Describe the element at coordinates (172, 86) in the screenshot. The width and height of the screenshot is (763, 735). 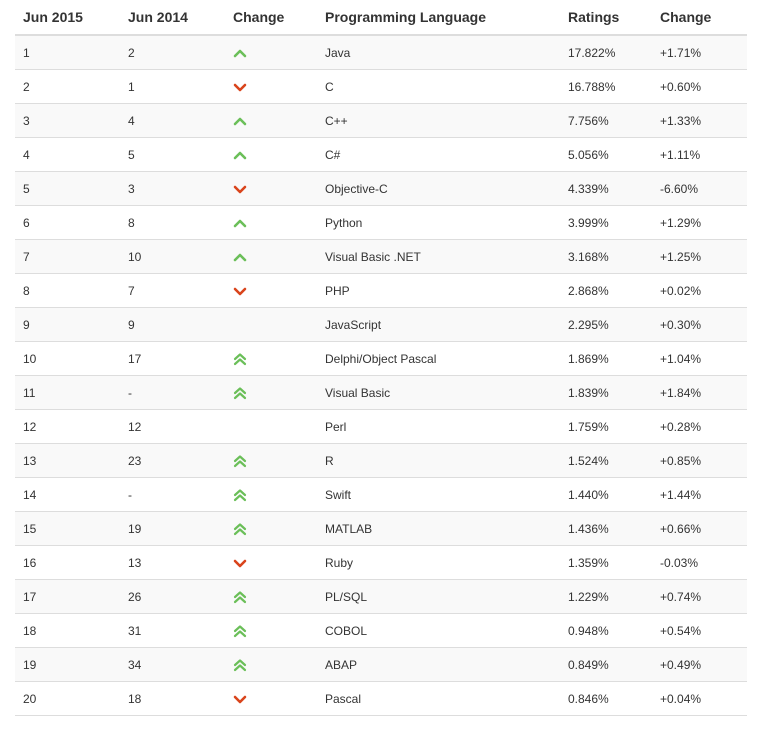
I see `cell-rank-2014: 1` at that location.